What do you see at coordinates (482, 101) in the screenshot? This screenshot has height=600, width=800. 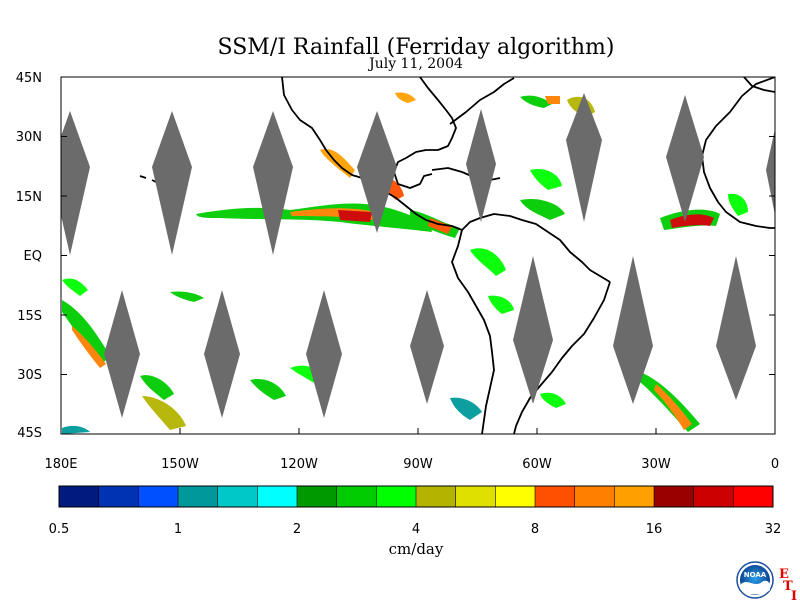 I see `coast-north-america-ne` at bounding box center [482, 101].